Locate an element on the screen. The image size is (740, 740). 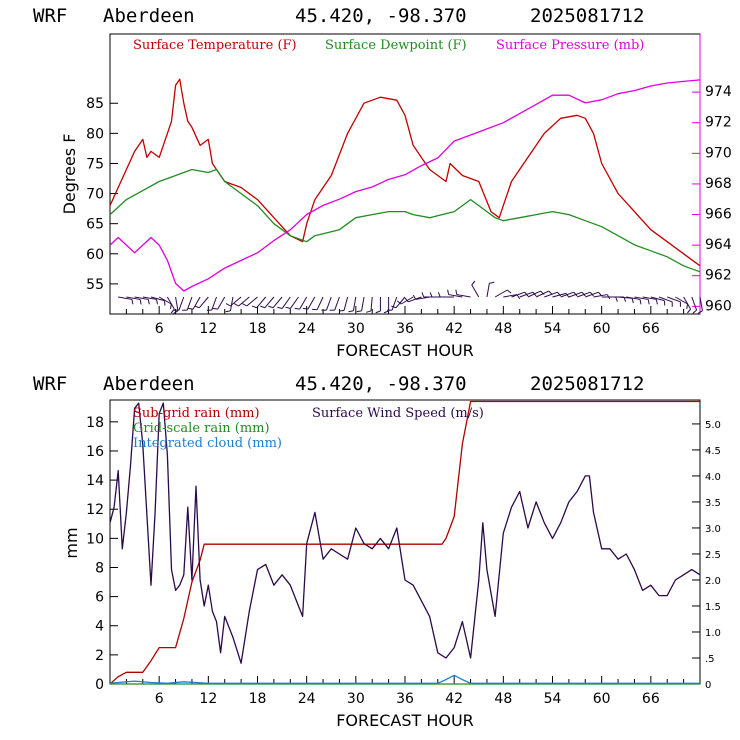
wind-barbs is located at coordinates (410, 297).